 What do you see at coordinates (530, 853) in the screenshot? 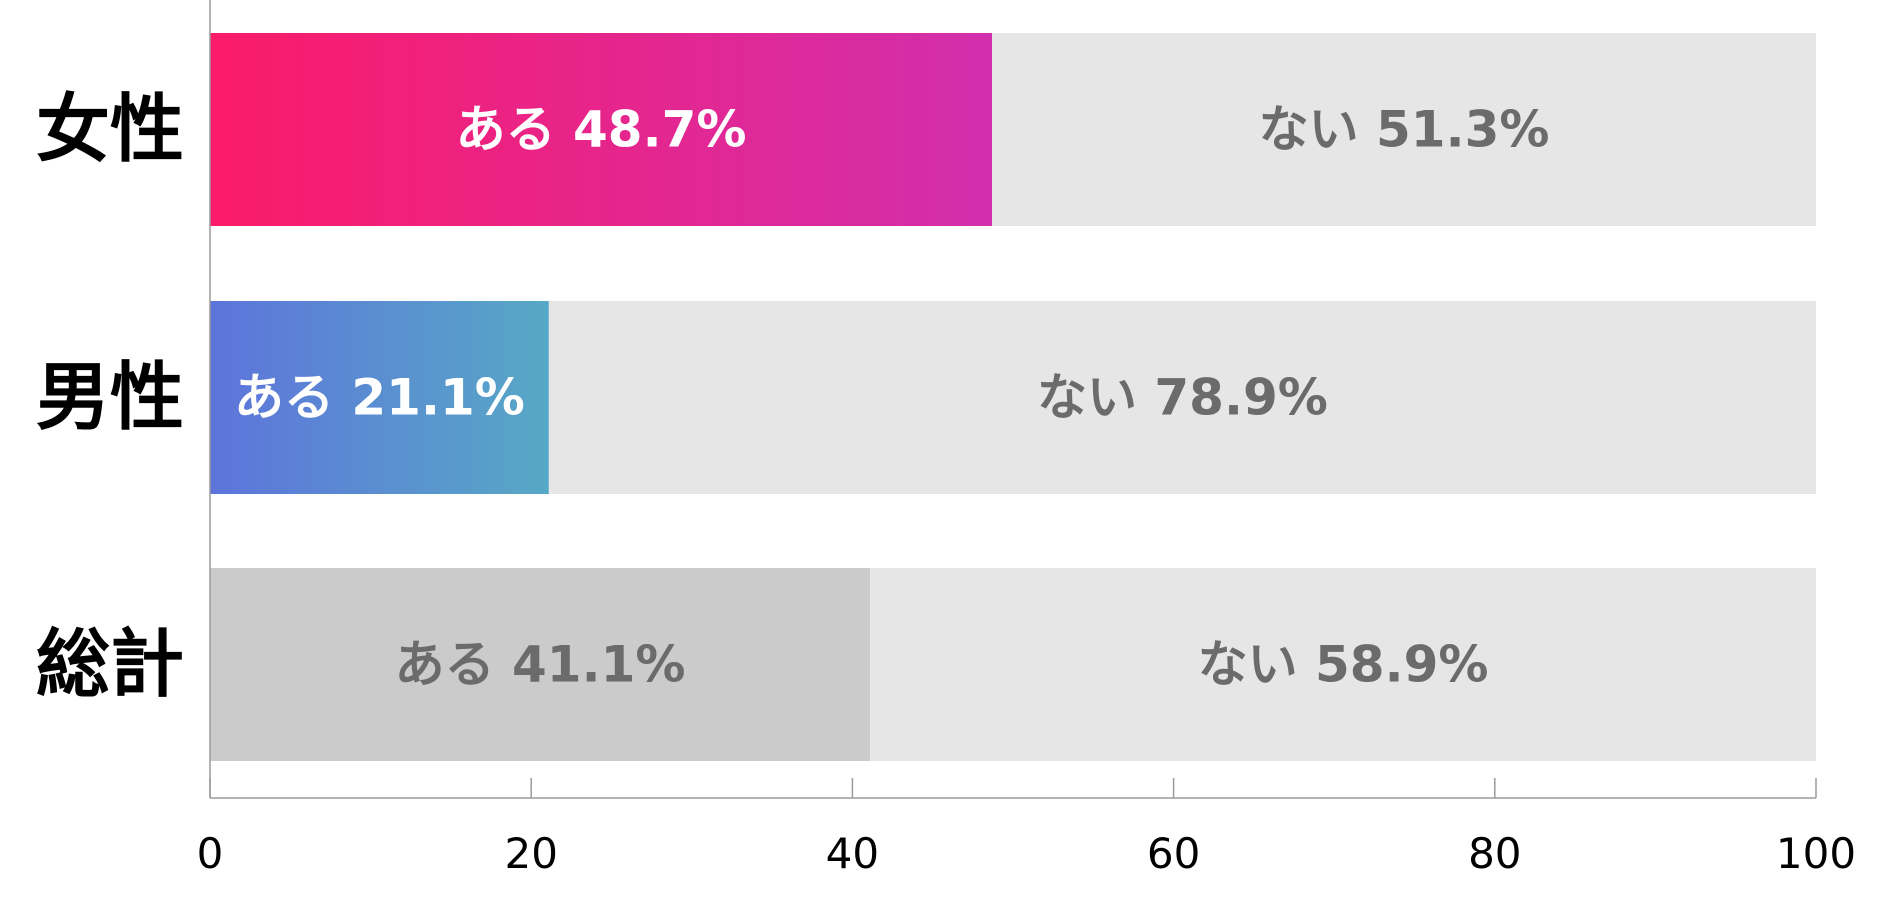
I see `x-tick-label-1: 20` at bounding box center [530, 853].